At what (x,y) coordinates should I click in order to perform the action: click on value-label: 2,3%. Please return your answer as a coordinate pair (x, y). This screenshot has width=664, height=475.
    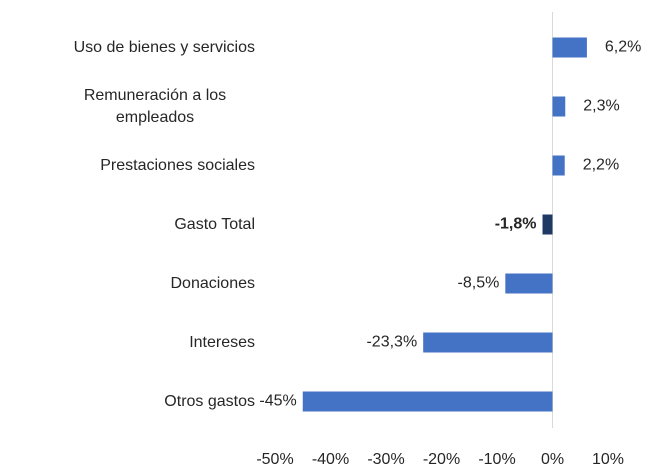
    Looking at the image, I should click on (601, 106).